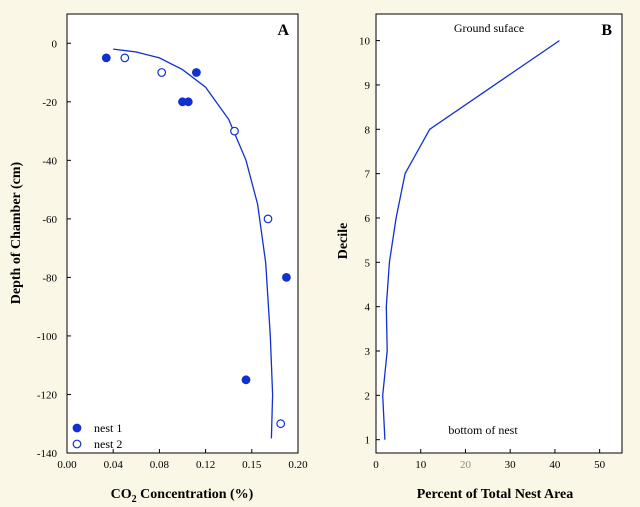  Describe the element at coordinates (182, 460) in the screenshot. I see `panel-a-x-ticks: 0.00 0.04 0.08 0.12 0.15 0.20` at that location.